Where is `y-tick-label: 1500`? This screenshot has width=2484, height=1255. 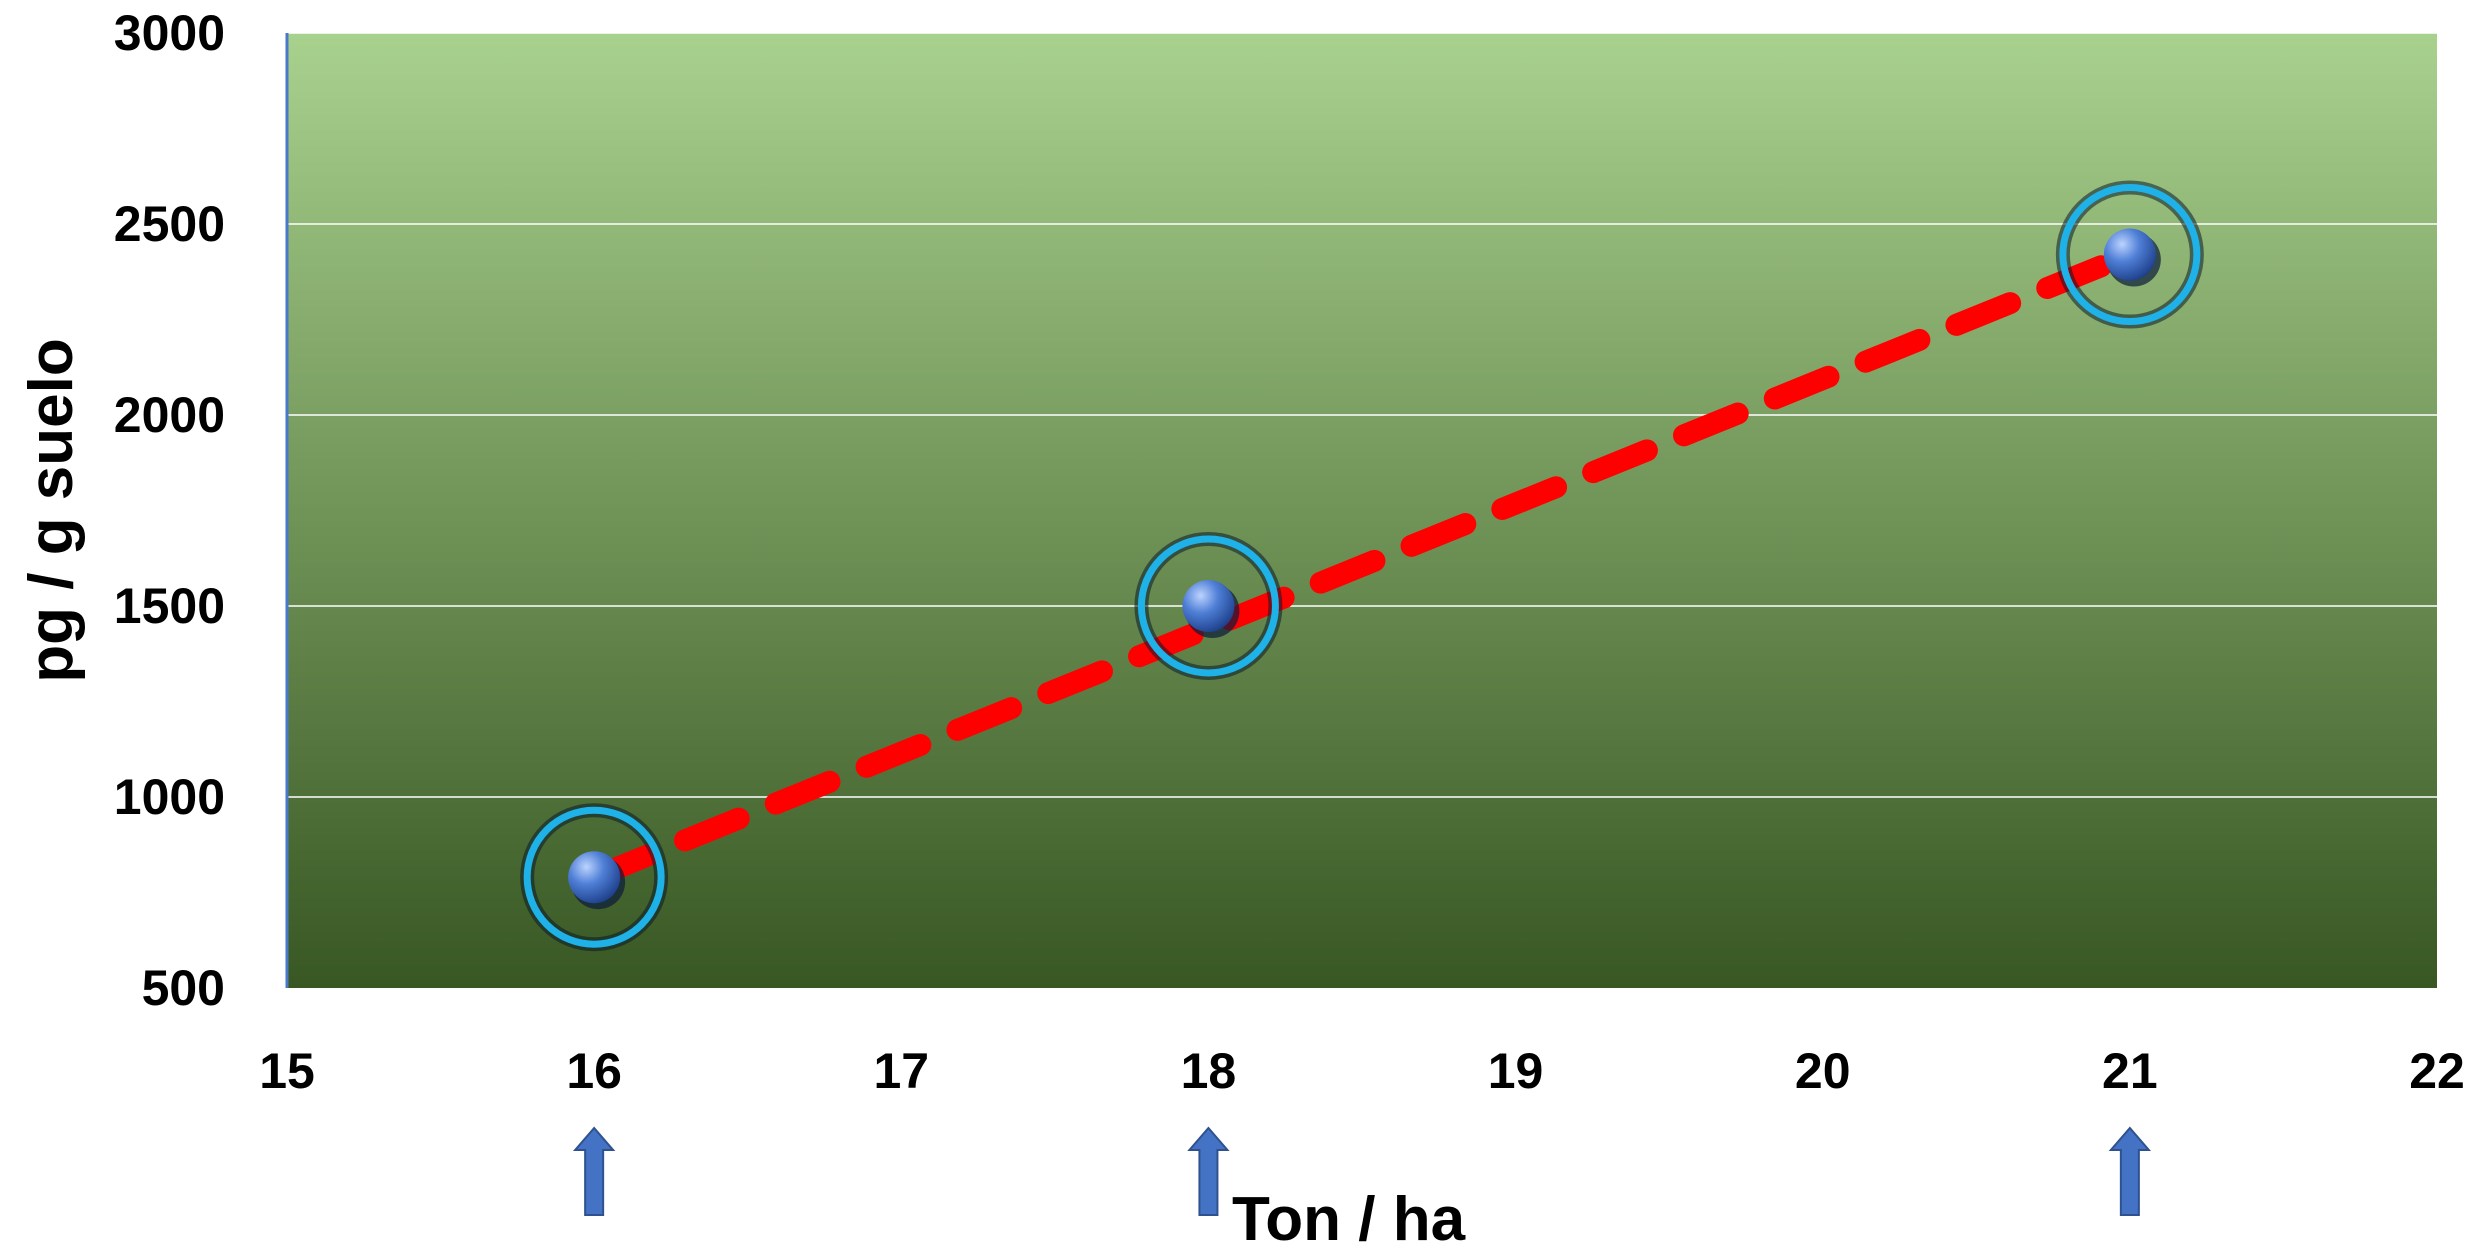
y-tick-label: 1500 is located at coordinates (169, 606).